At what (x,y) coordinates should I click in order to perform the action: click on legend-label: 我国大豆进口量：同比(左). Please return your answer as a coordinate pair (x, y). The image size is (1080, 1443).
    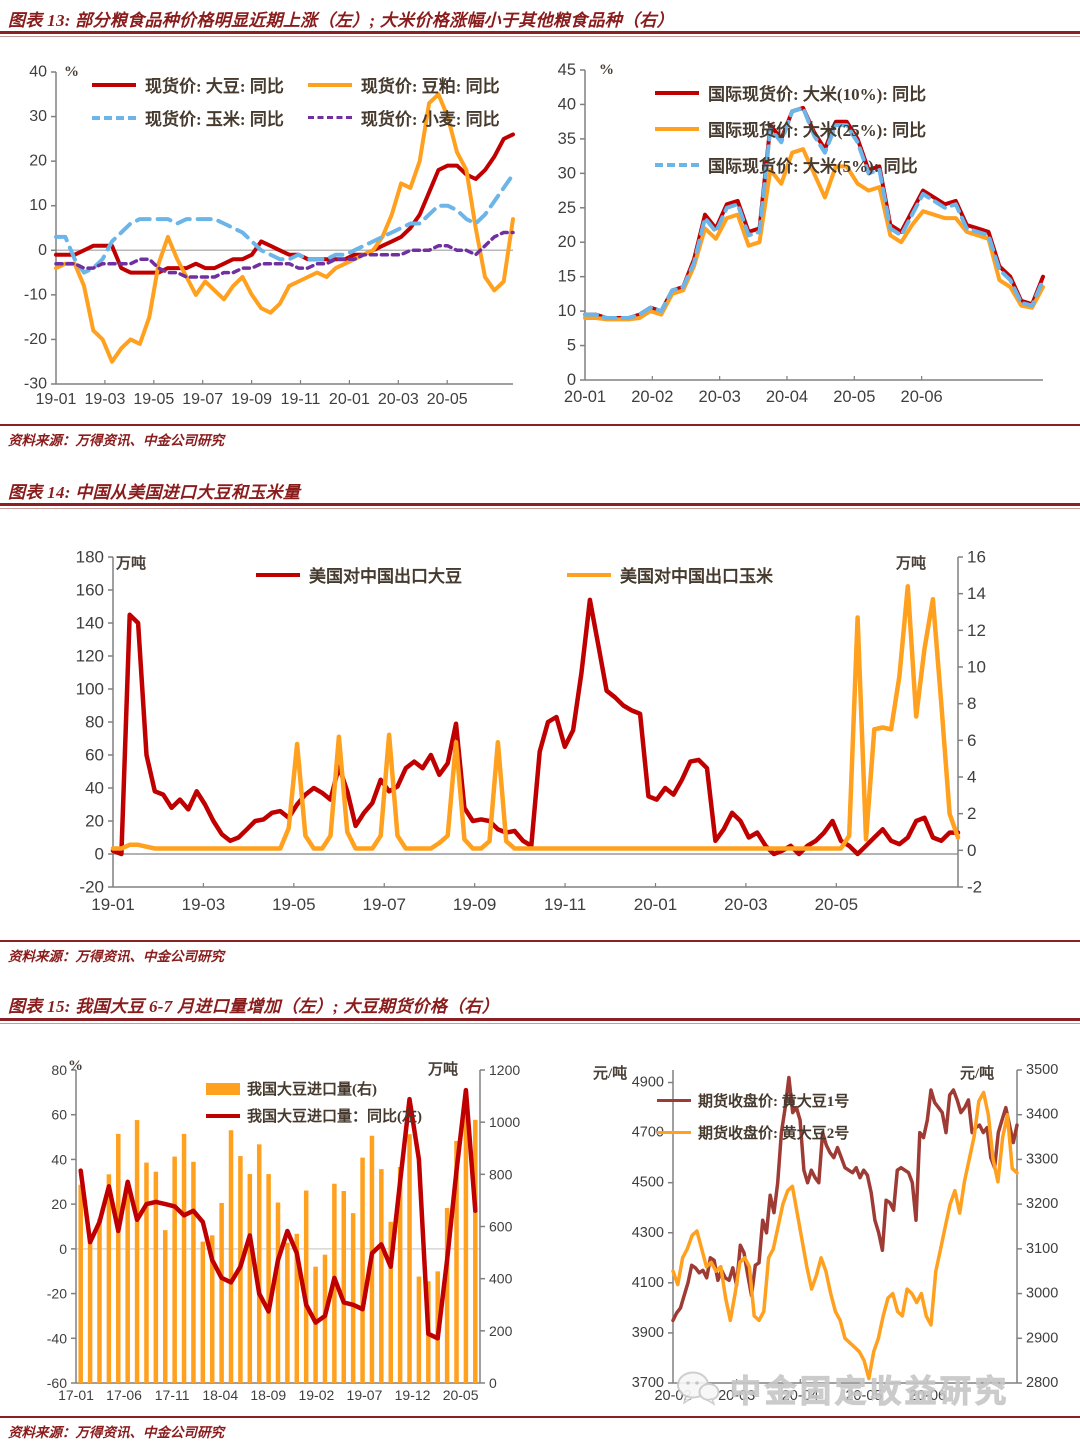
    Looking at the image, I should click on (334, 1117).